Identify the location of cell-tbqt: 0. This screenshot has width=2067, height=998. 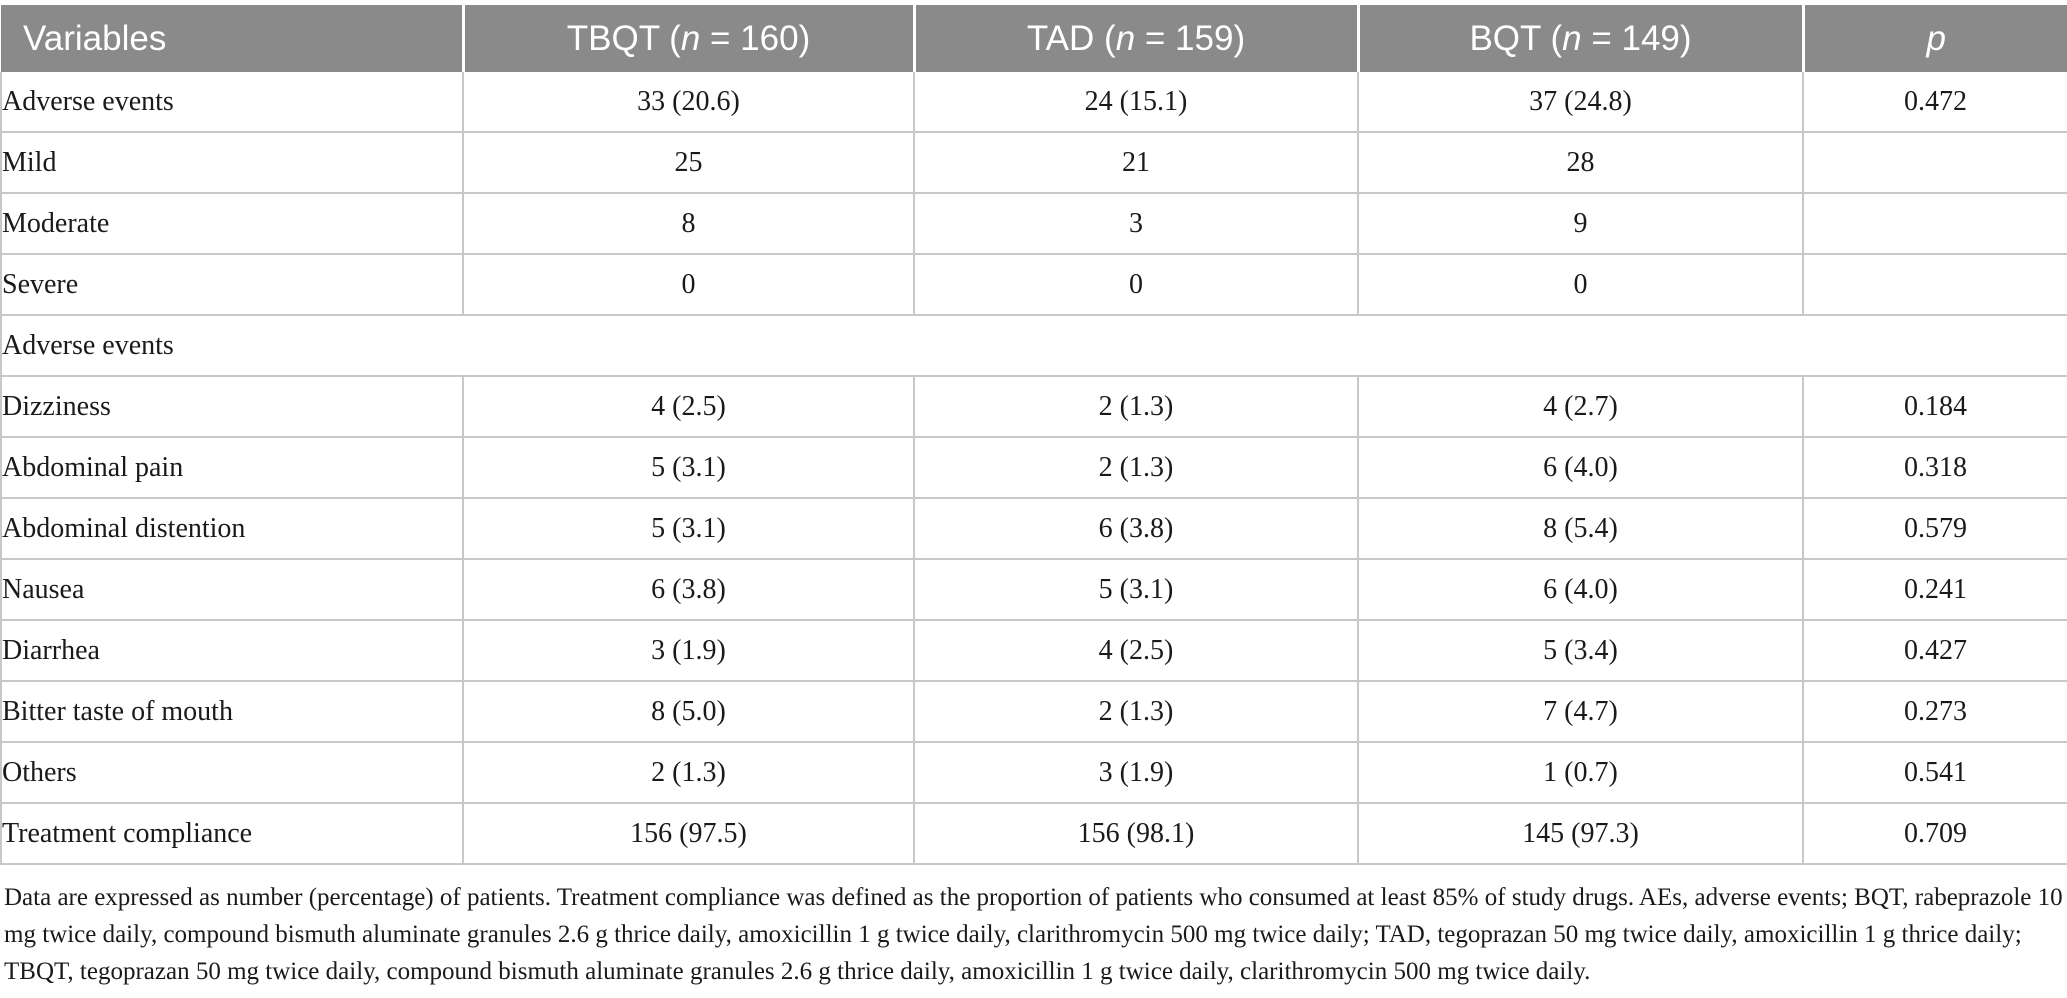
(688, 285).